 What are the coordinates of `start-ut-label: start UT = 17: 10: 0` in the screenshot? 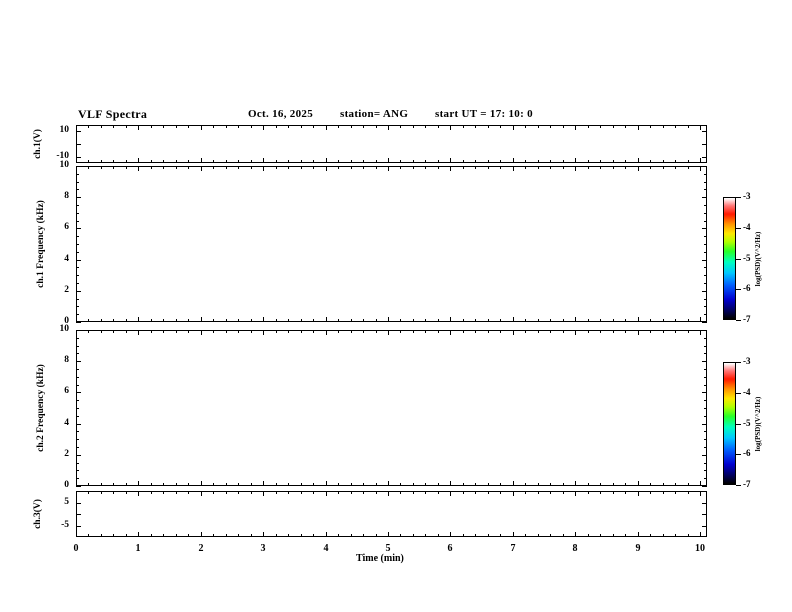 It's located at (484, 114).